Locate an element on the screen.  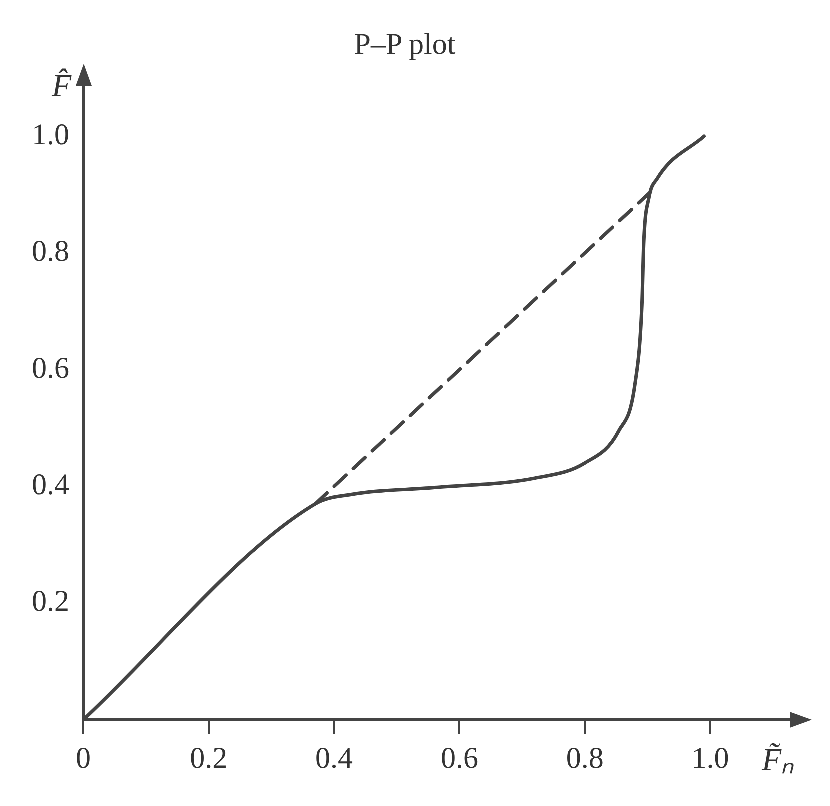
x-tick-label: 1.0 is located at coordinates (711, 758).